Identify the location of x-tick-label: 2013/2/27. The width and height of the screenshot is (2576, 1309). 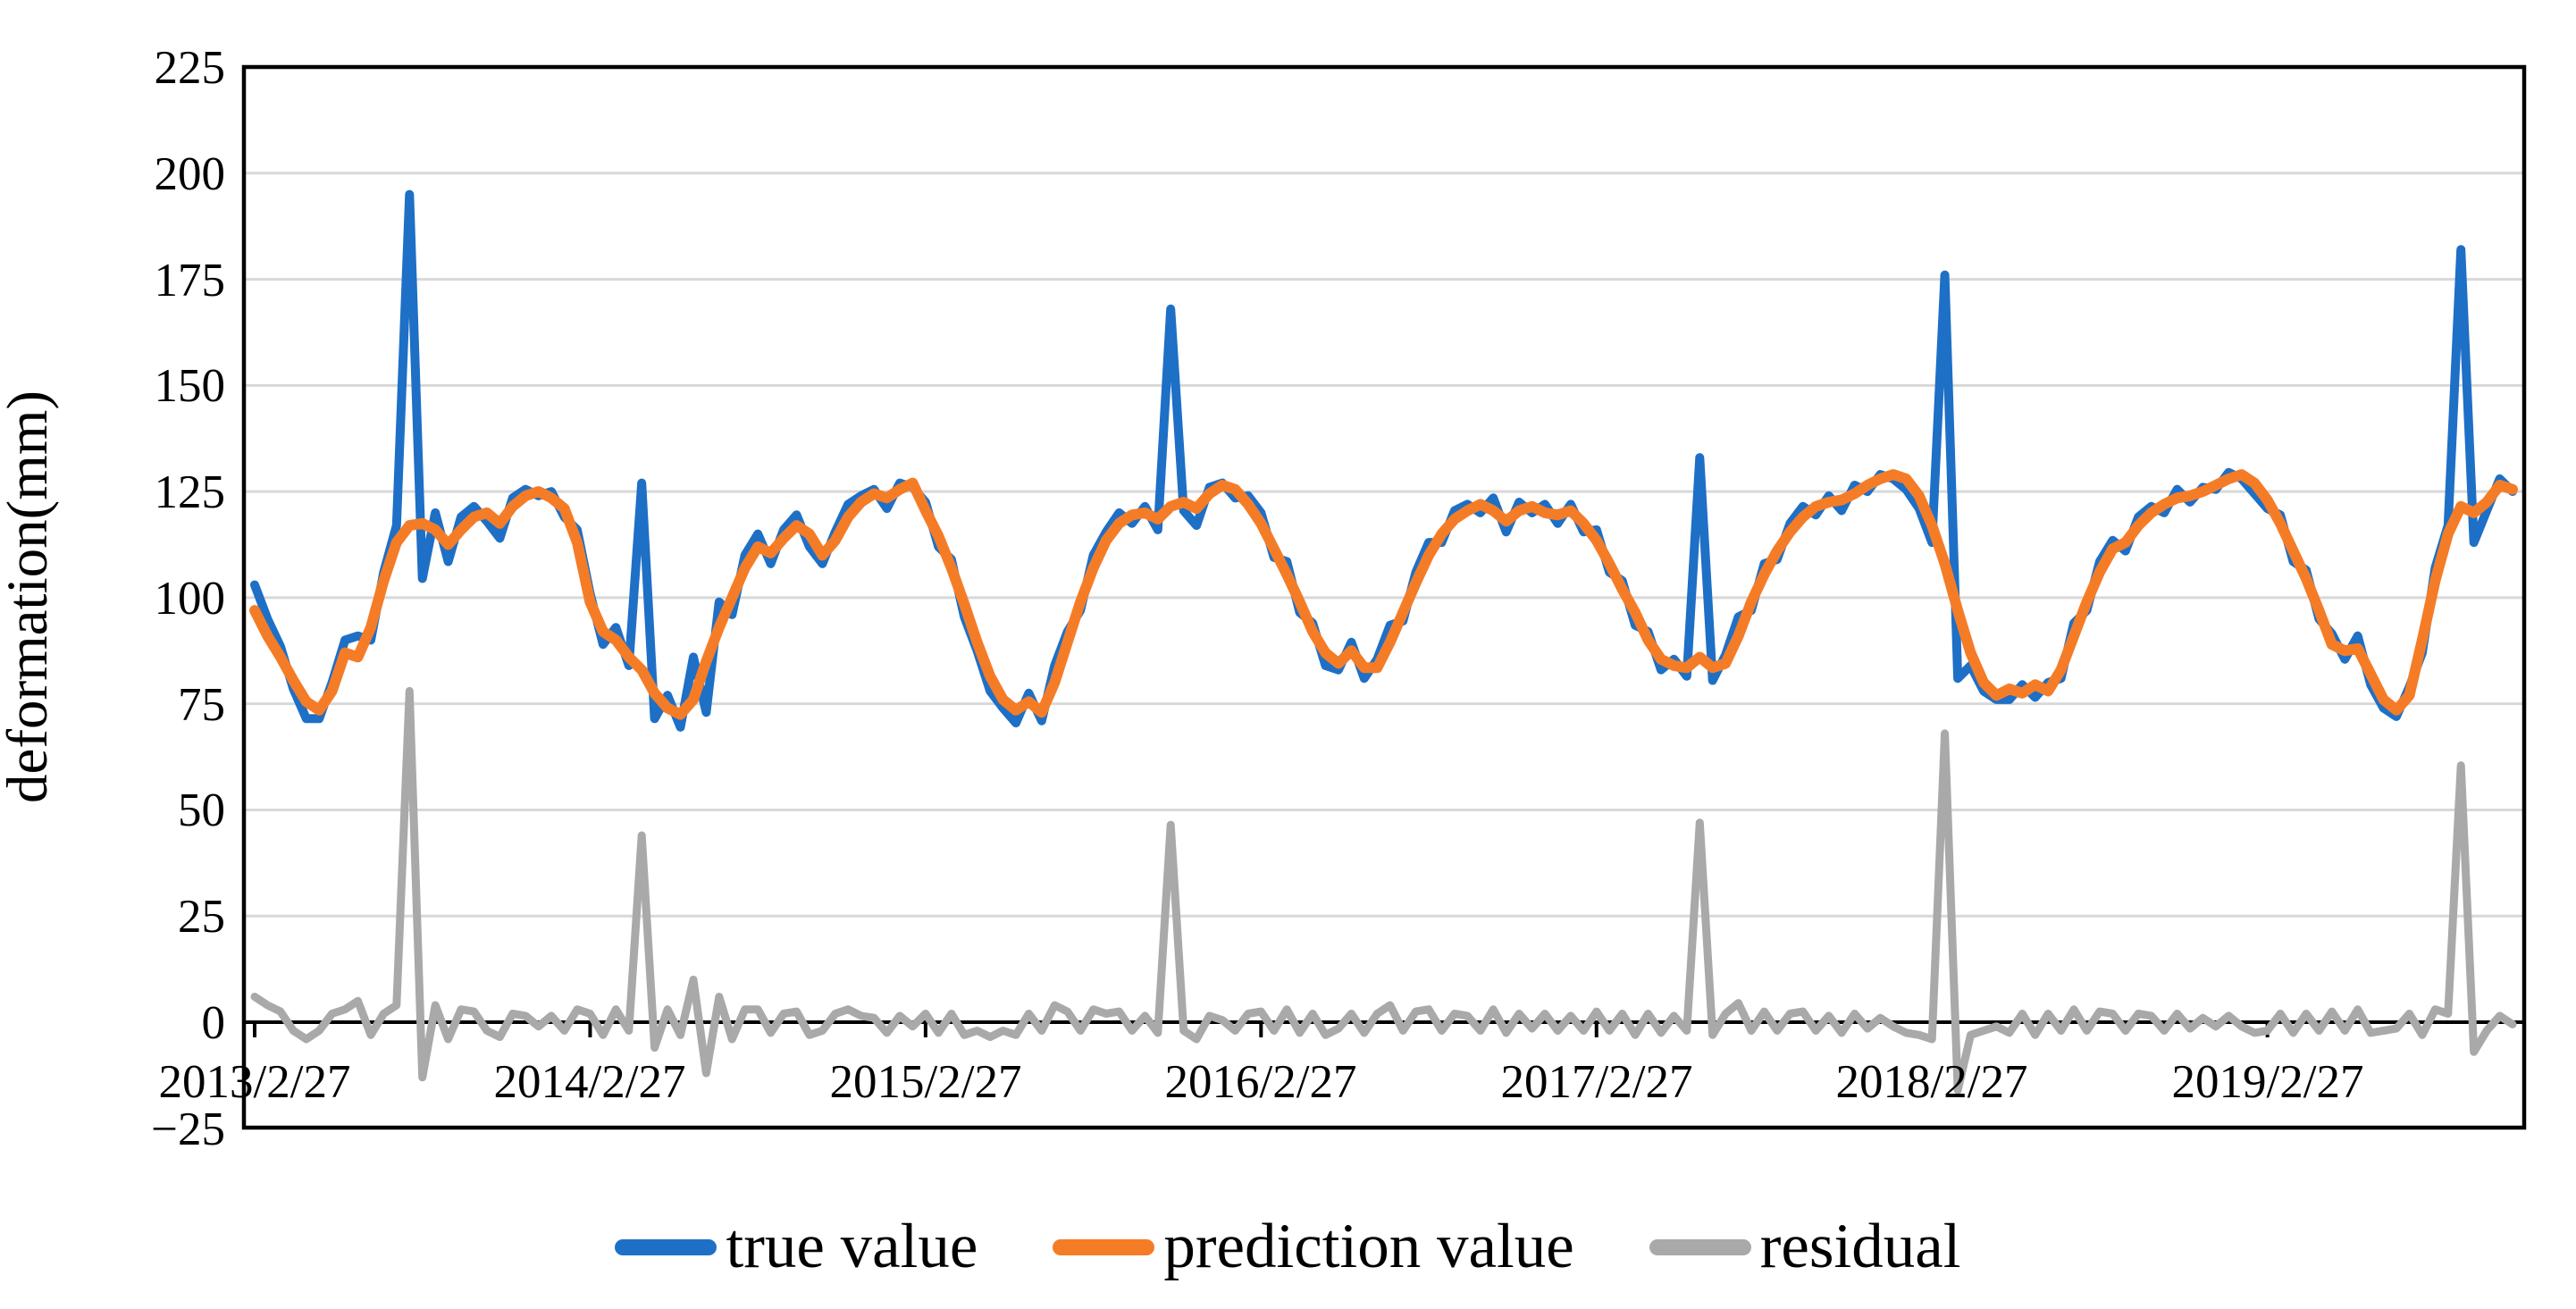
(255, 1082).